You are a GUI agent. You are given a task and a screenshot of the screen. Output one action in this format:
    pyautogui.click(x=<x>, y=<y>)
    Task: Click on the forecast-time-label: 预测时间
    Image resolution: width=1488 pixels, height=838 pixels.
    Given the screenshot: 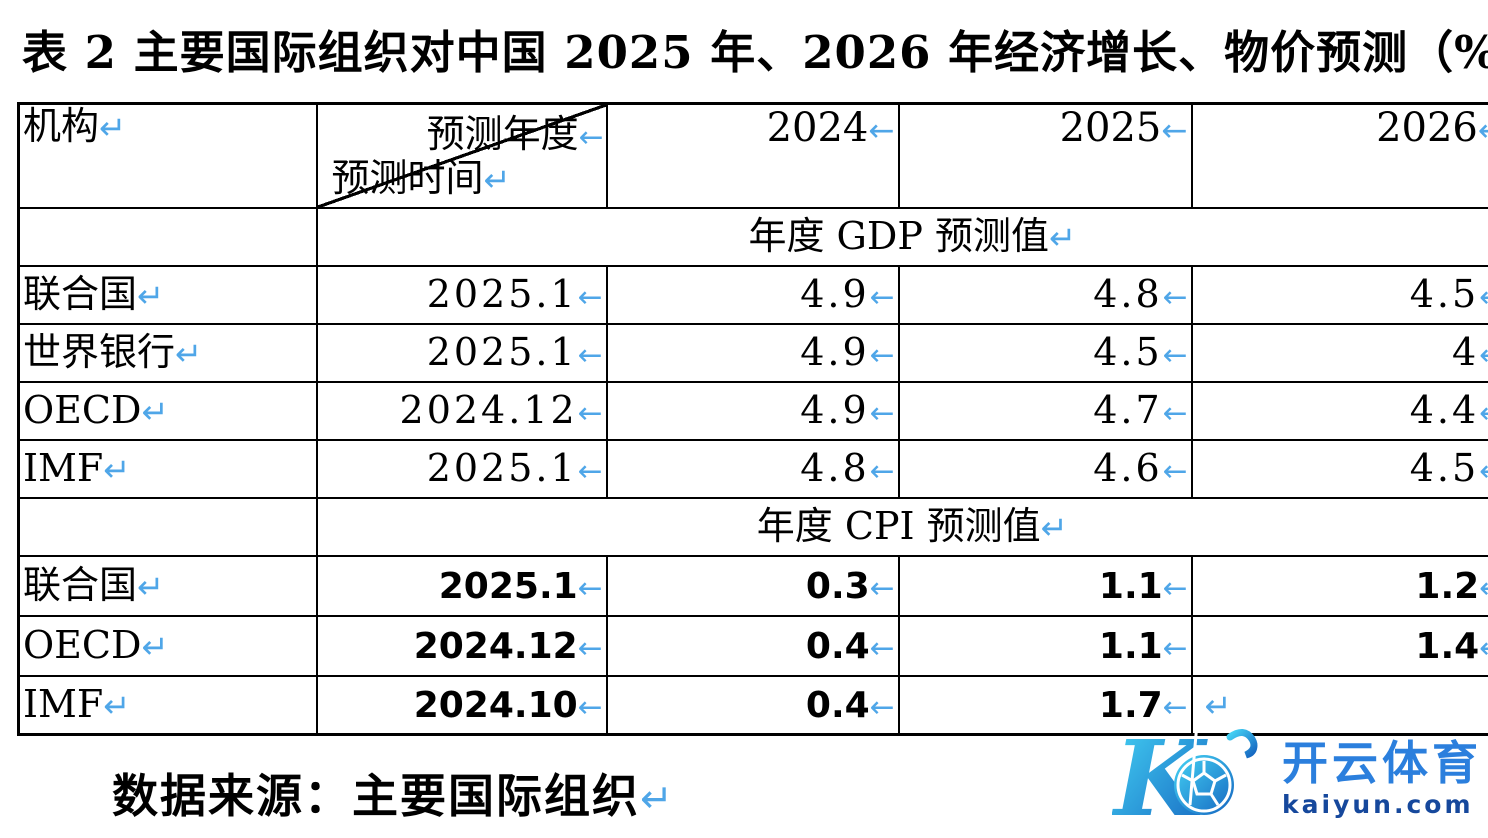 What is the action you would take?
    pyautogui.click(x=407, y=178)
    